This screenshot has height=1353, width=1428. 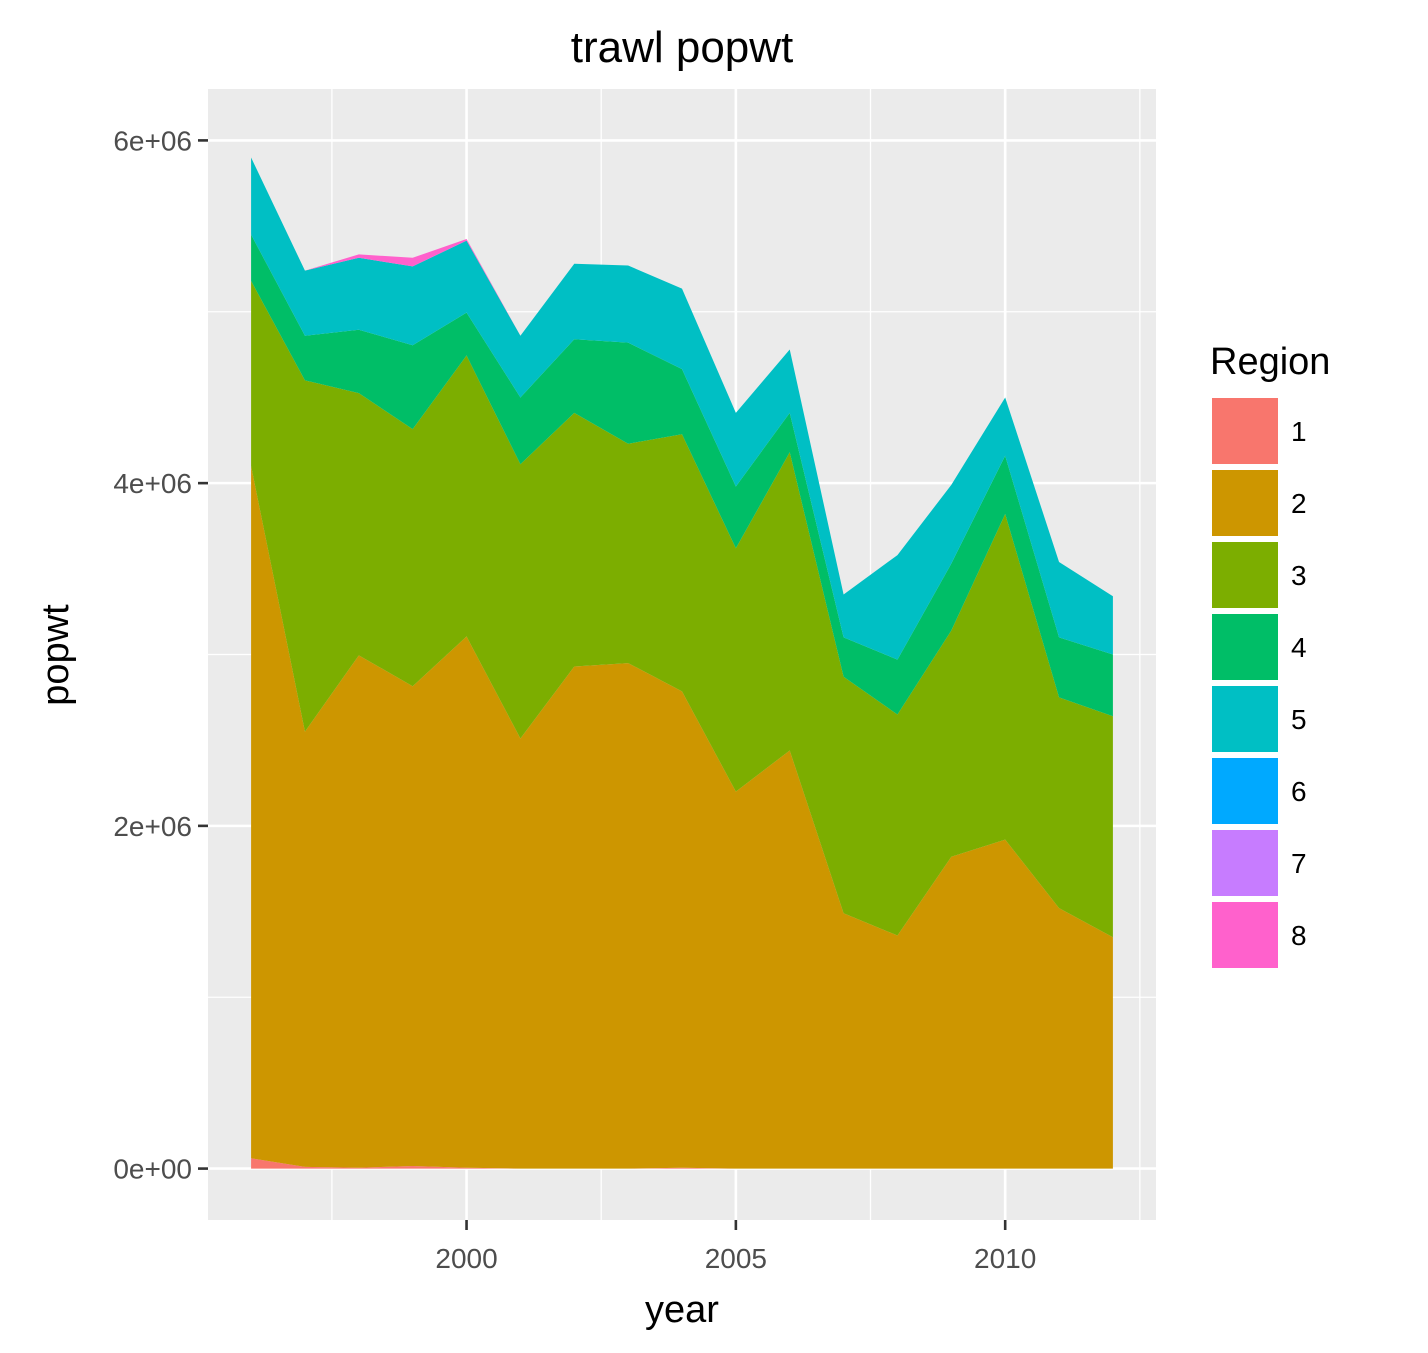 What do you see at coordinates (56, 655) in the screenshot?
I see `y-axis-title: popwt` at bounding box center [56, 655].